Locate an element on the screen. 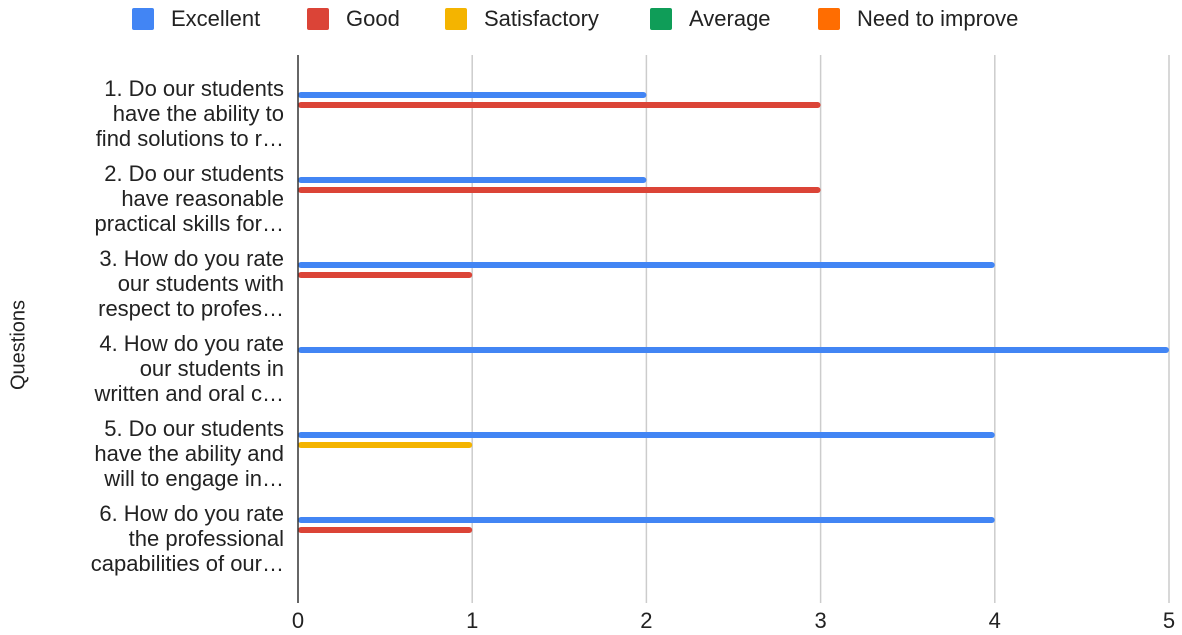 The width and height of the screenshot is (1182, 635). bar-q3-good is located at coordinates (385, 275).